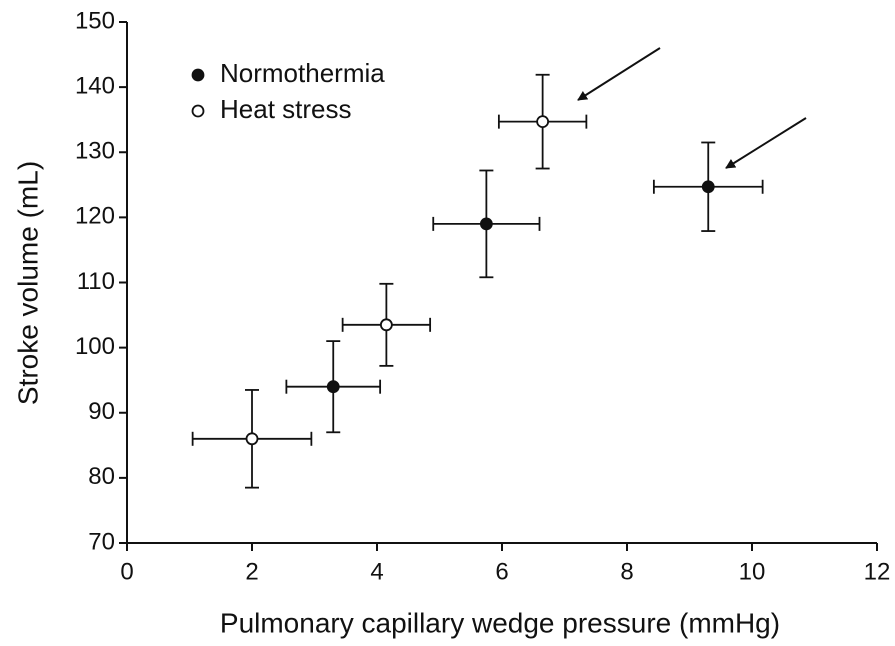 This screenshot has width=895, height=646. I want to click on y-tick-label: 120, so click(95, 216).